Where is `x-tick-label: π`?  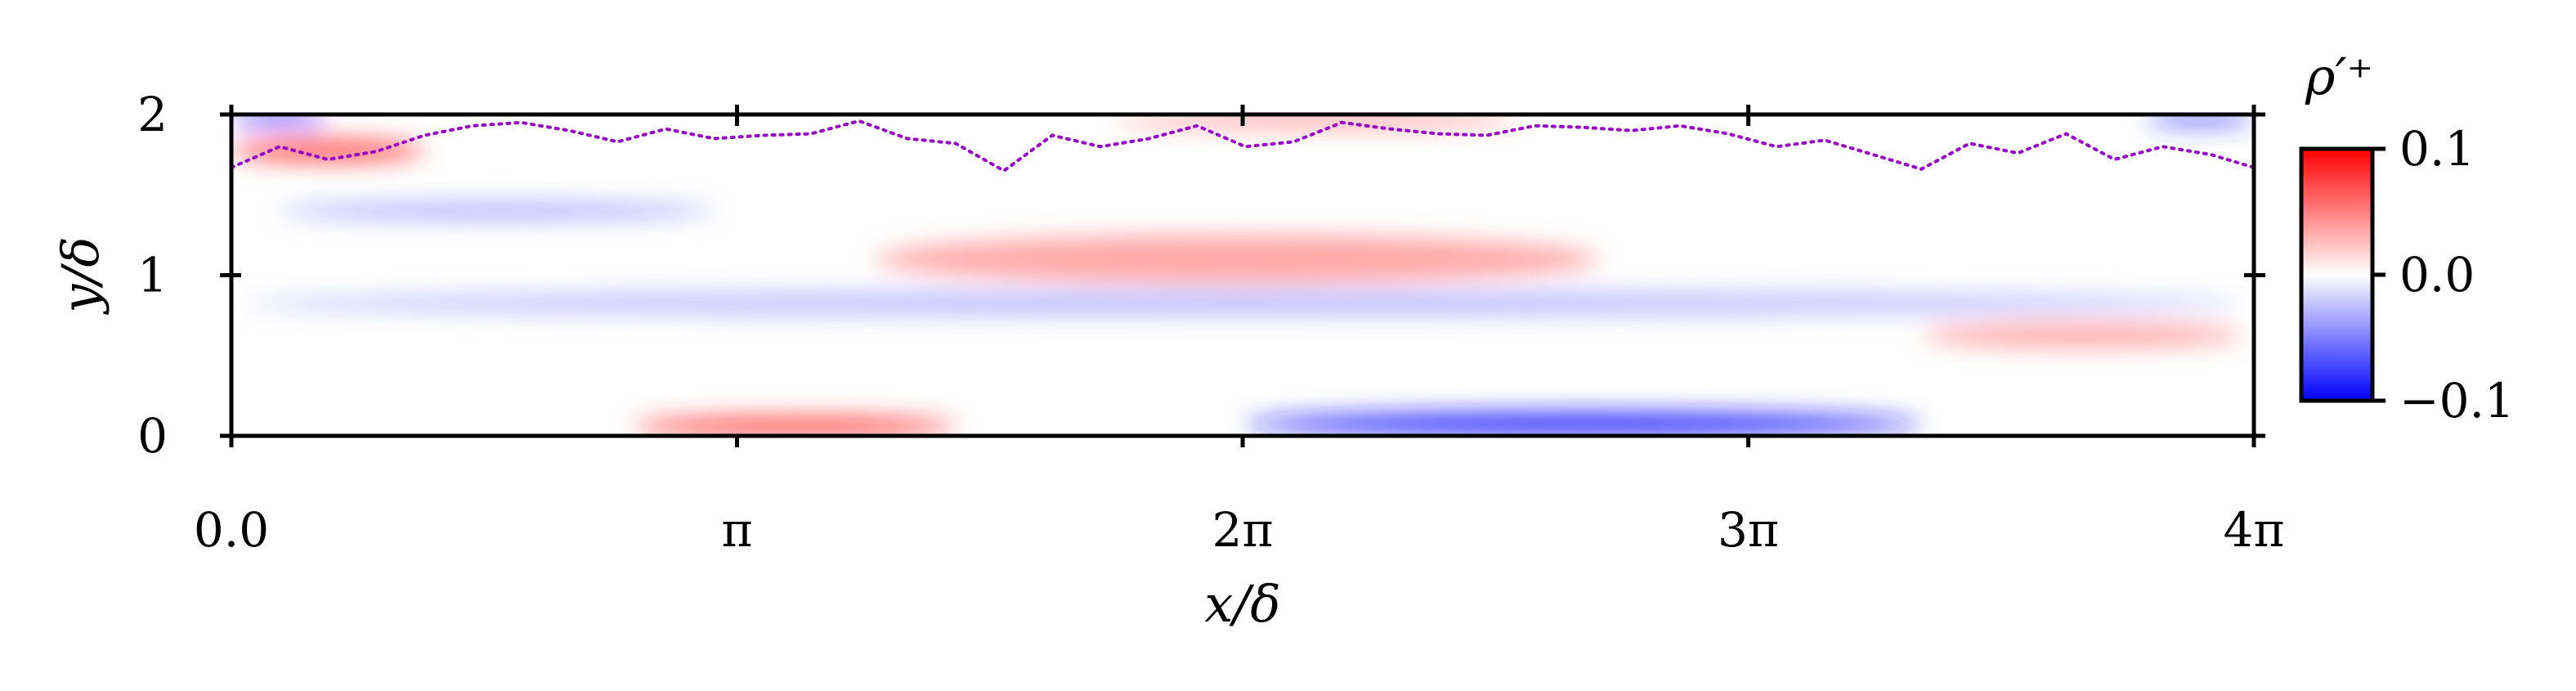 x-tick-label: π is located at coordinates (736, 530).